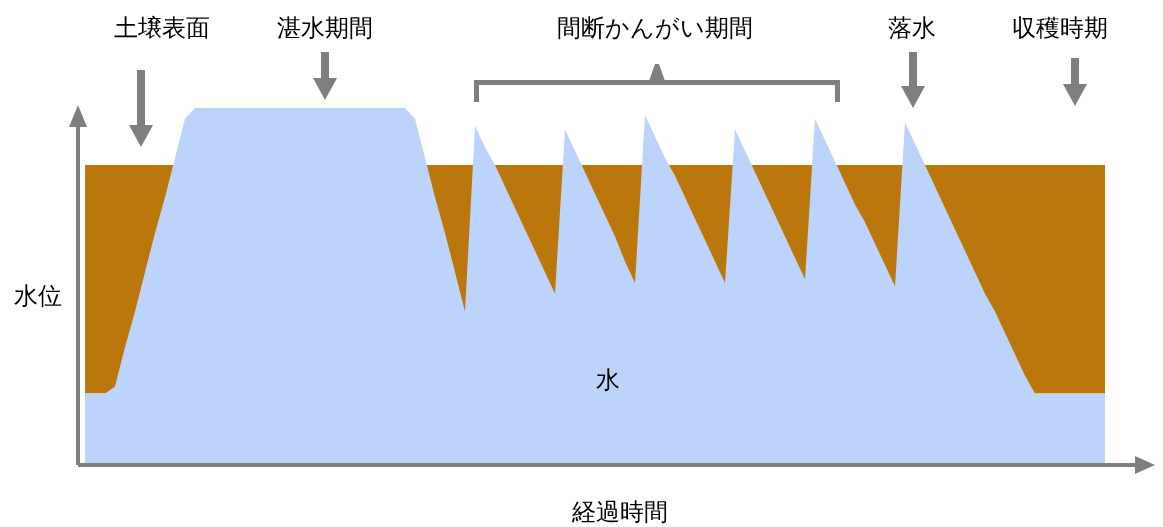 The width and height of the screenshot is (1163, 527). Describe the element at coordinates (655, 28) in the screenshot. I see `text: 間断かんがい期間` at that location.